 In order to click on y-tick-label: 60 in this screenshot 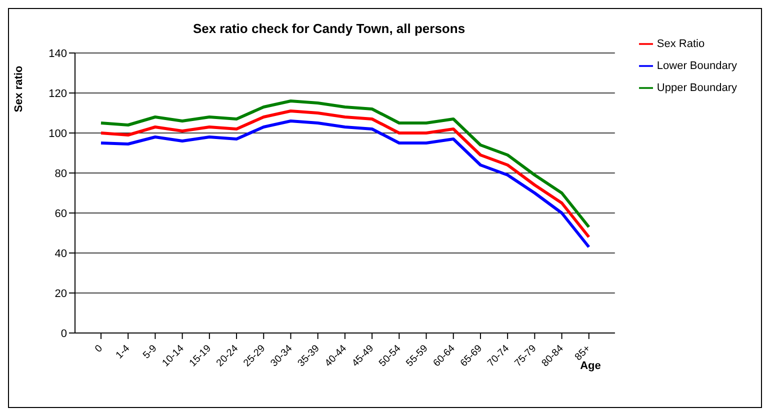, I will do `click(60, 214)`.